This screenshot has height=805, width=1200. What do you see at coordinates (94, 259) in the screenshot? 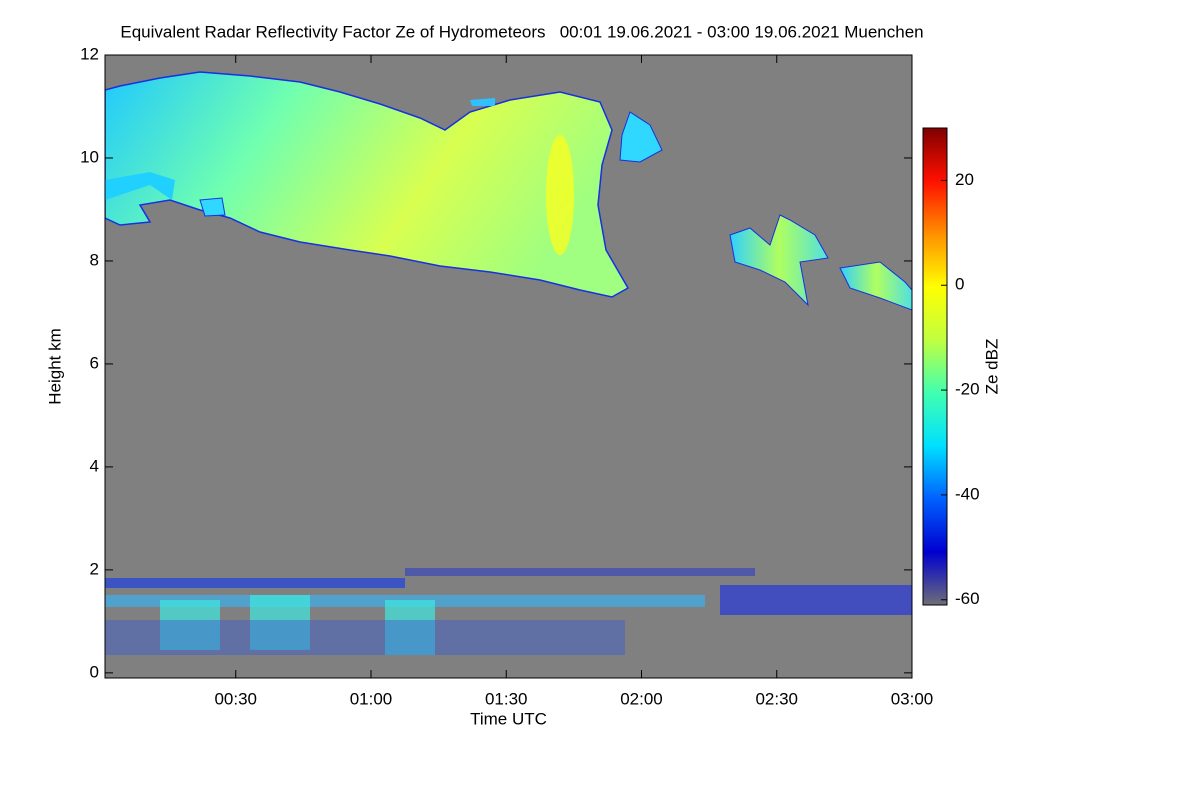
I see `y-tick-label: 8` at bounding box center [94, 259].